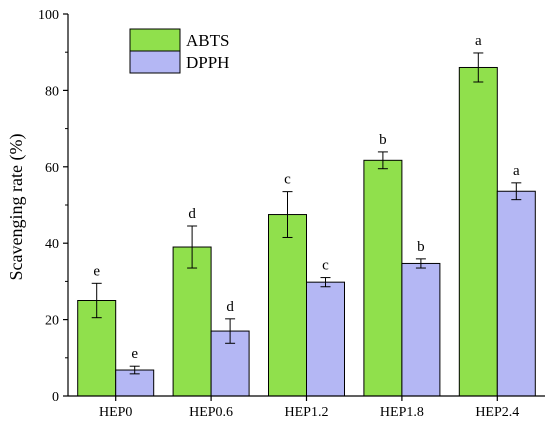 The image size is (550, 429). I want to click on error-bar-dpph-hep1.2, so click(325, 282).